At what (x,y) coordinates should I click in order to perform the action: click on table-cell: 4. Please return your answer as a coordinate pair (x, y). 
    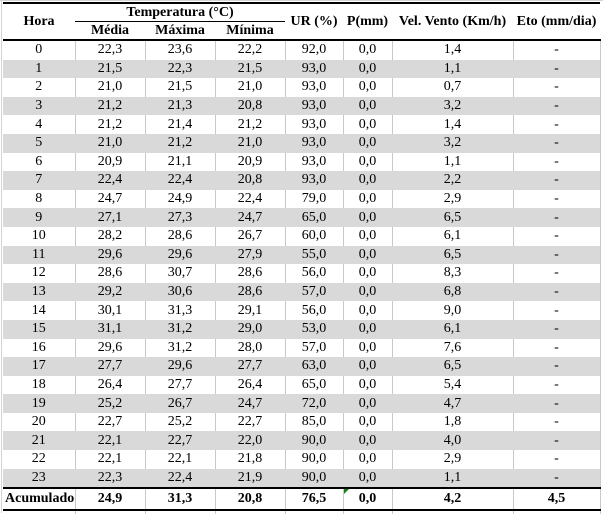
    Looking at the image, I should click on (39, 124).